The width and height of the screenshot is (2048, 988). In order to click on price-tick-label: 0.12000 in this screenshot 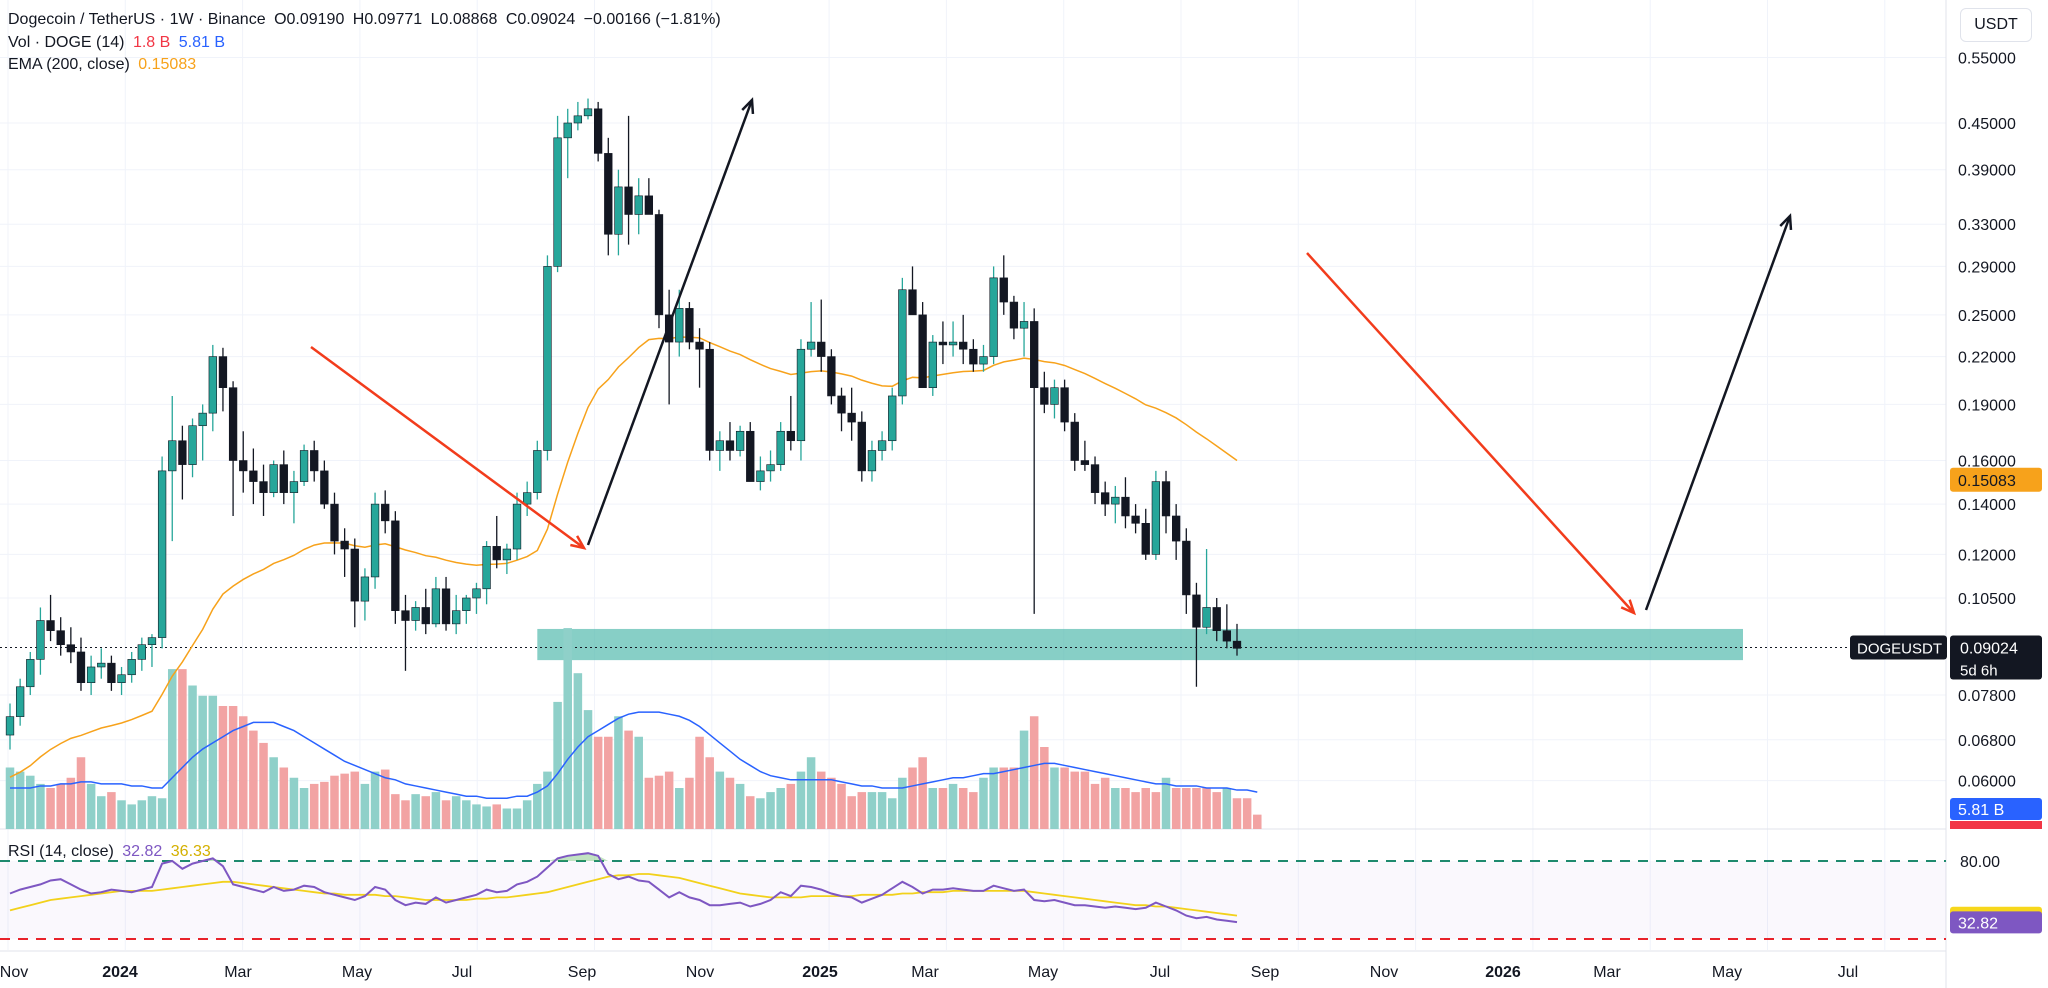, I will do `click(1987, 555)`.